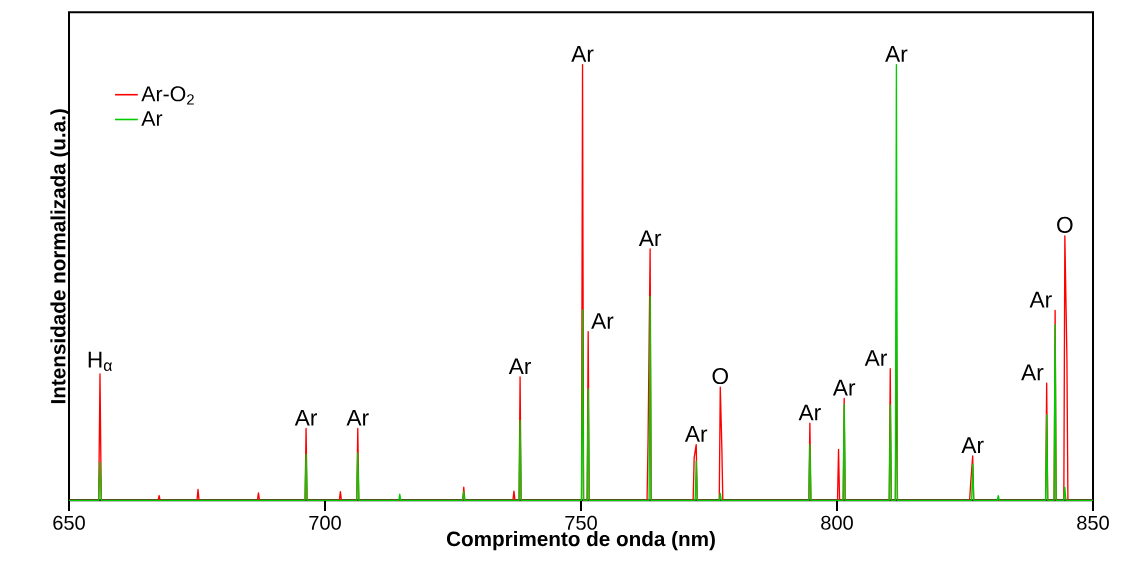  I want to click on x-tick-label: 750, so click(581, 522).